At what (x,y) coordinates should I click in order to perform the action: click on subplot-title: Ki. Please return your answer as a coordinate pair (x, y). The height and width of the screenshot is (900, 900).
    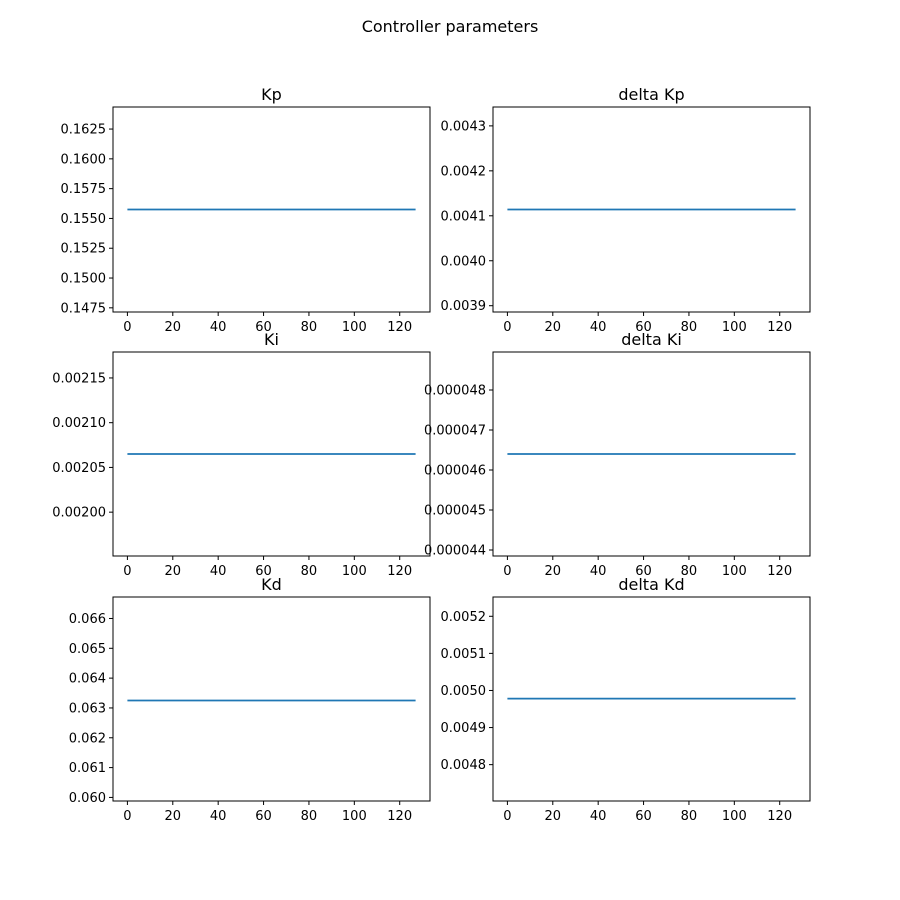
    Looking at the image, I should click on (271, 339).